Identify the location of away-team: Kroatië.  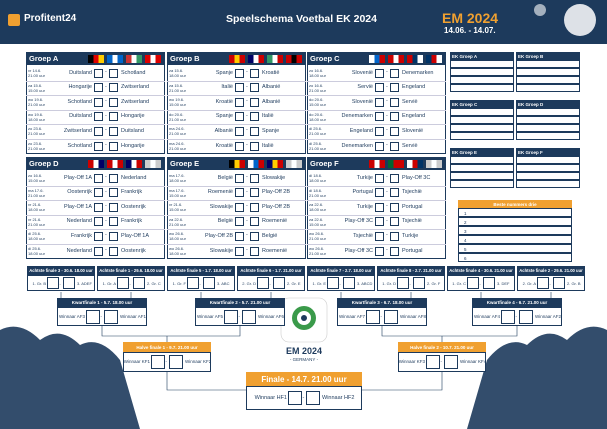
(271, 72).